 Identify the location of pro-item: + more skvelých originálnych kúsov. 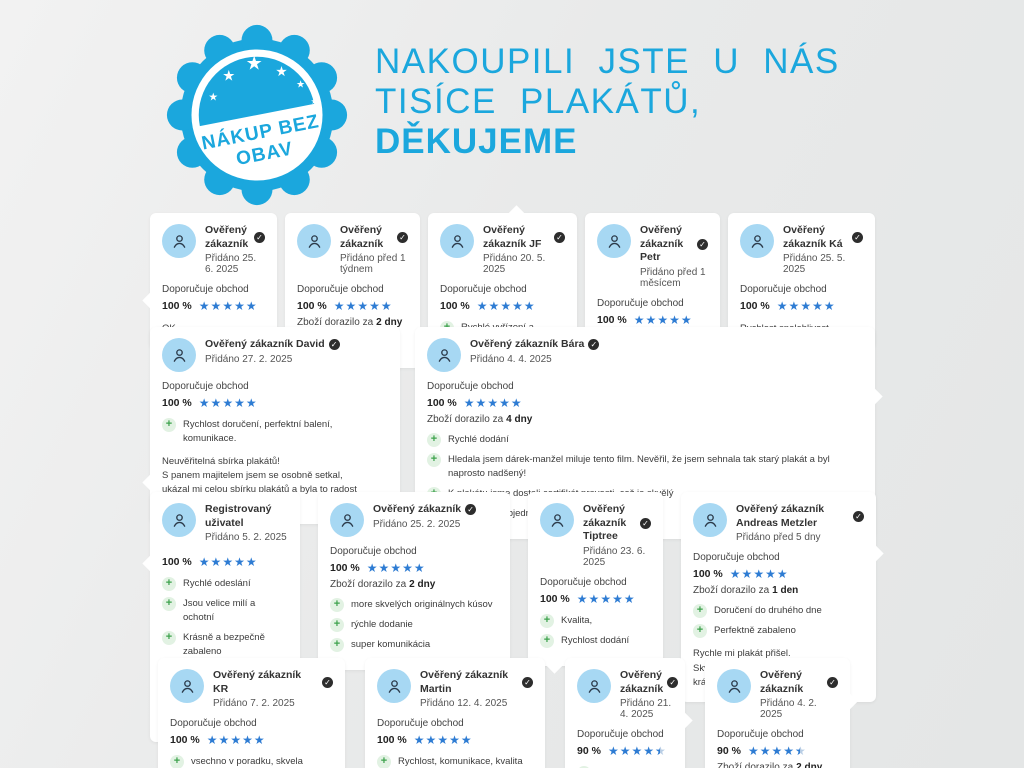
(414, 605).